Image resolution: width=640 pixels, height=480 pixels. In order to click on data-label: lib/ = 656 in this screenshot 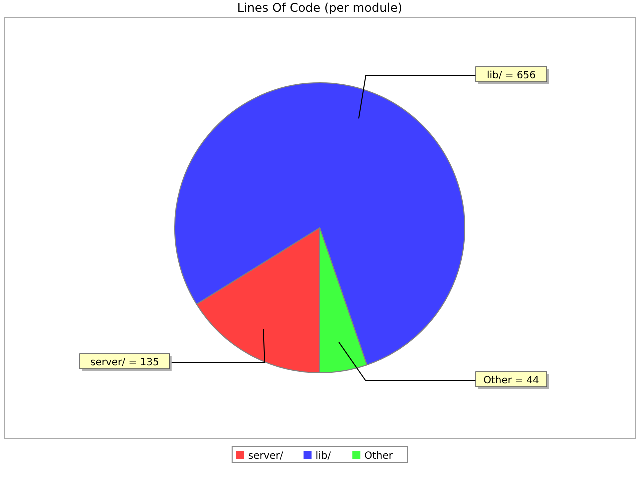, I will do `click(511, 76)`.